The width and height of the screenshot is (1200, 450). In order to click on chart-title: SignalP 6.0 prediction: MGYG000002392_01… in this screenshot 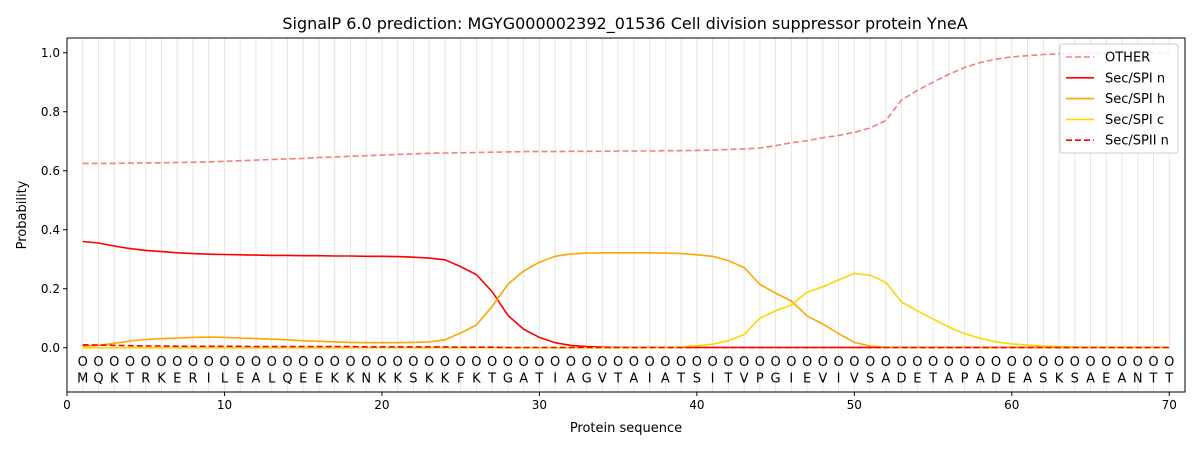, I will do `click(624, 24)`.